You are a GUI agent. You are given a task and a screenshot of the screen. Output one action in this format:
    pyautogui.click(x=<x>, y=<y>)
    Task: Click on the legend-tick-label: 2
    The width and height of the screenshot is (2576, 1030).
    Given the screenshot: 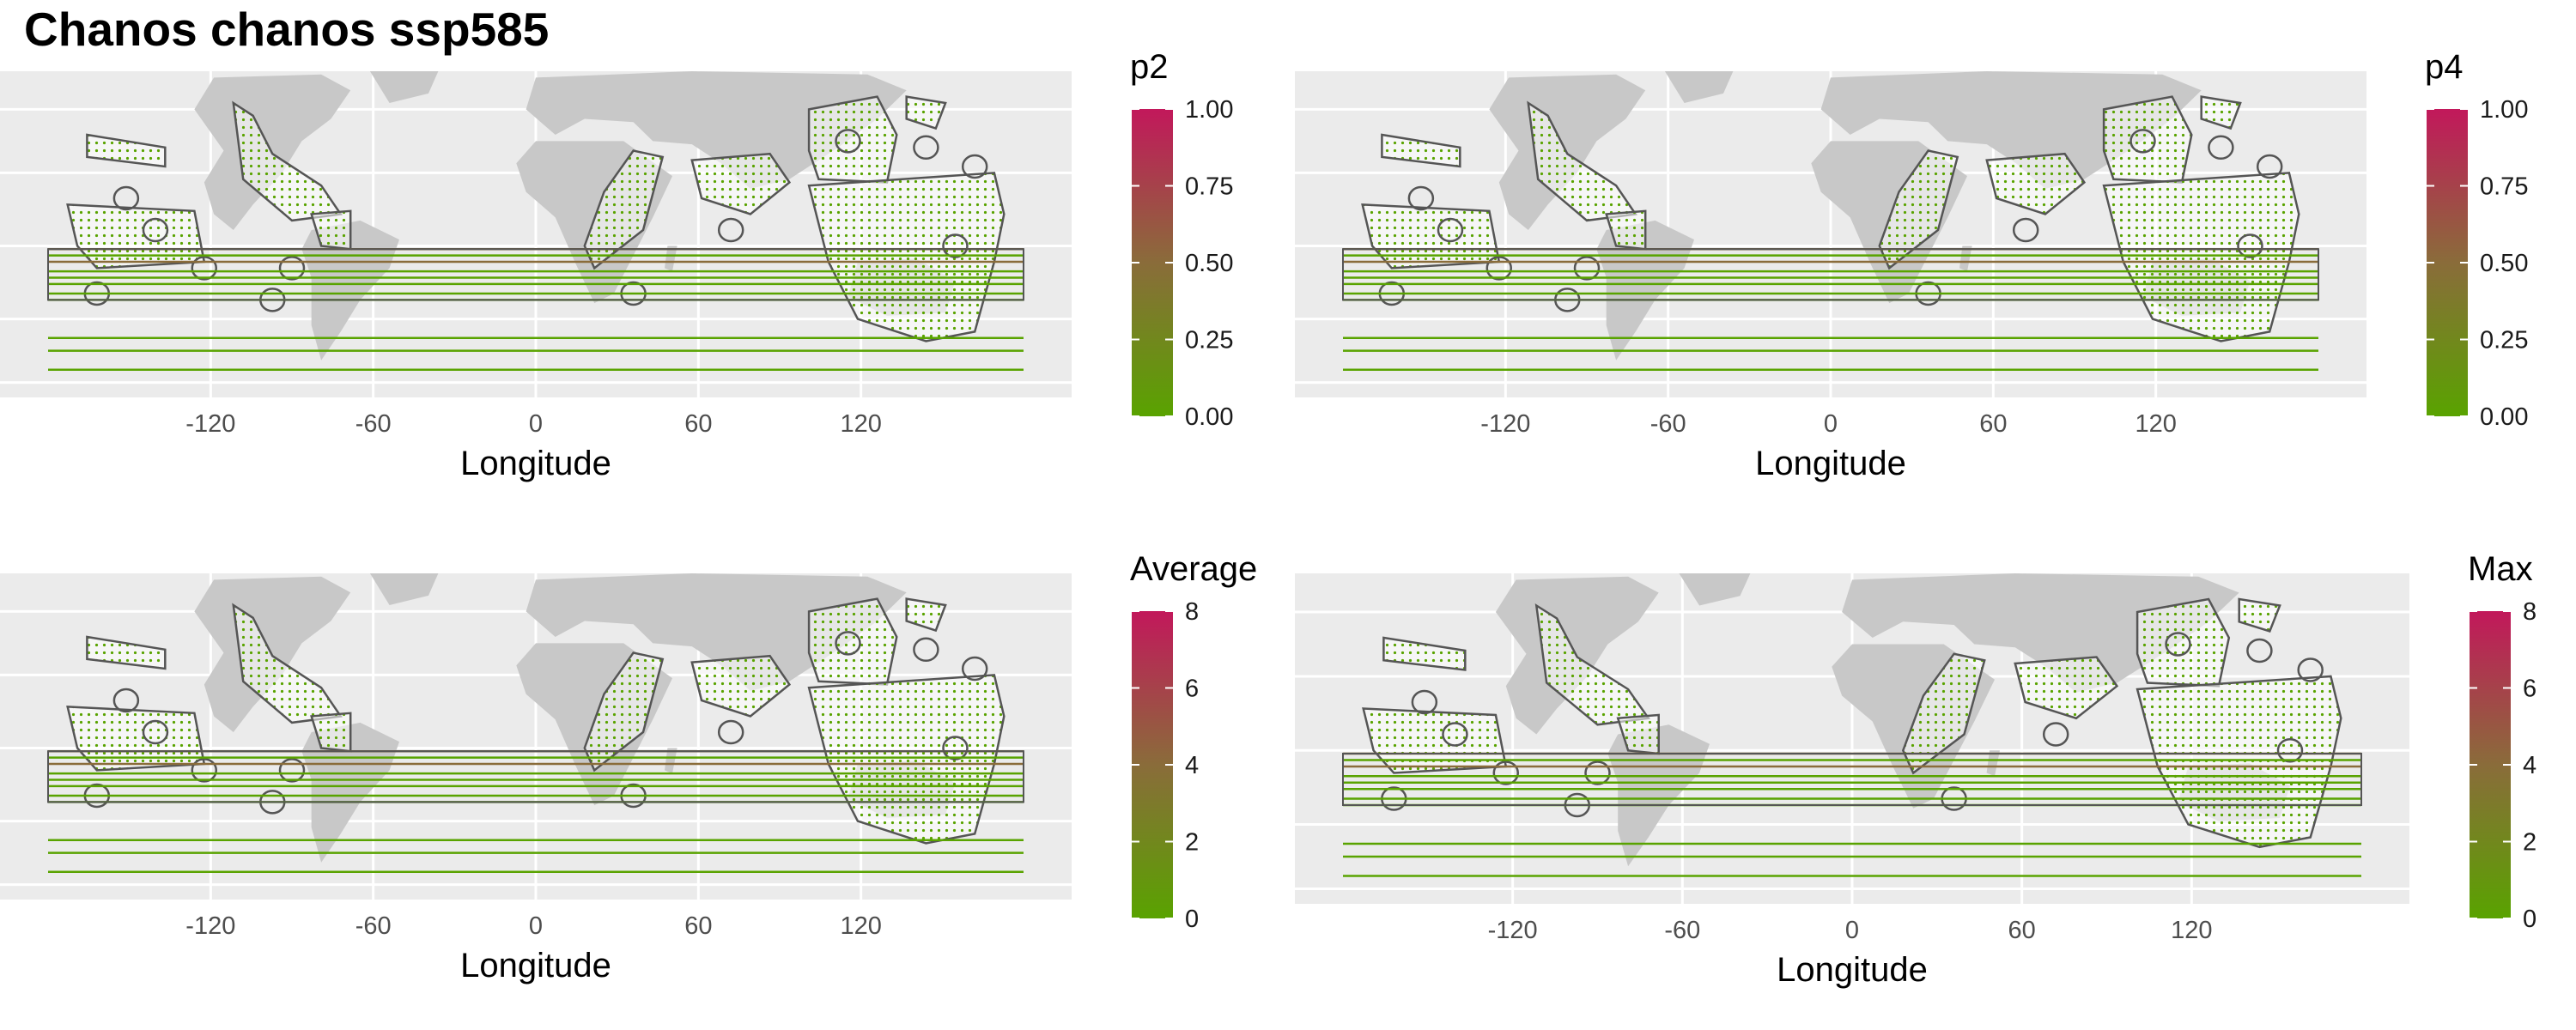 What is the action you would take?
    pyautogui.click(x=2530, y=843)
    